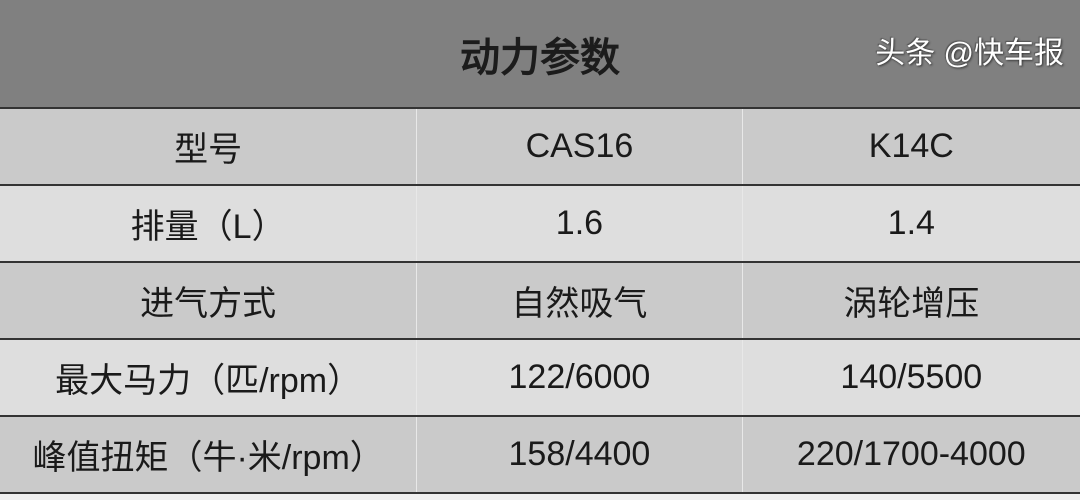  Describe the element at coordinates (580, 454) in the screenshot. I see `cell-value: 158/4400` at that location.